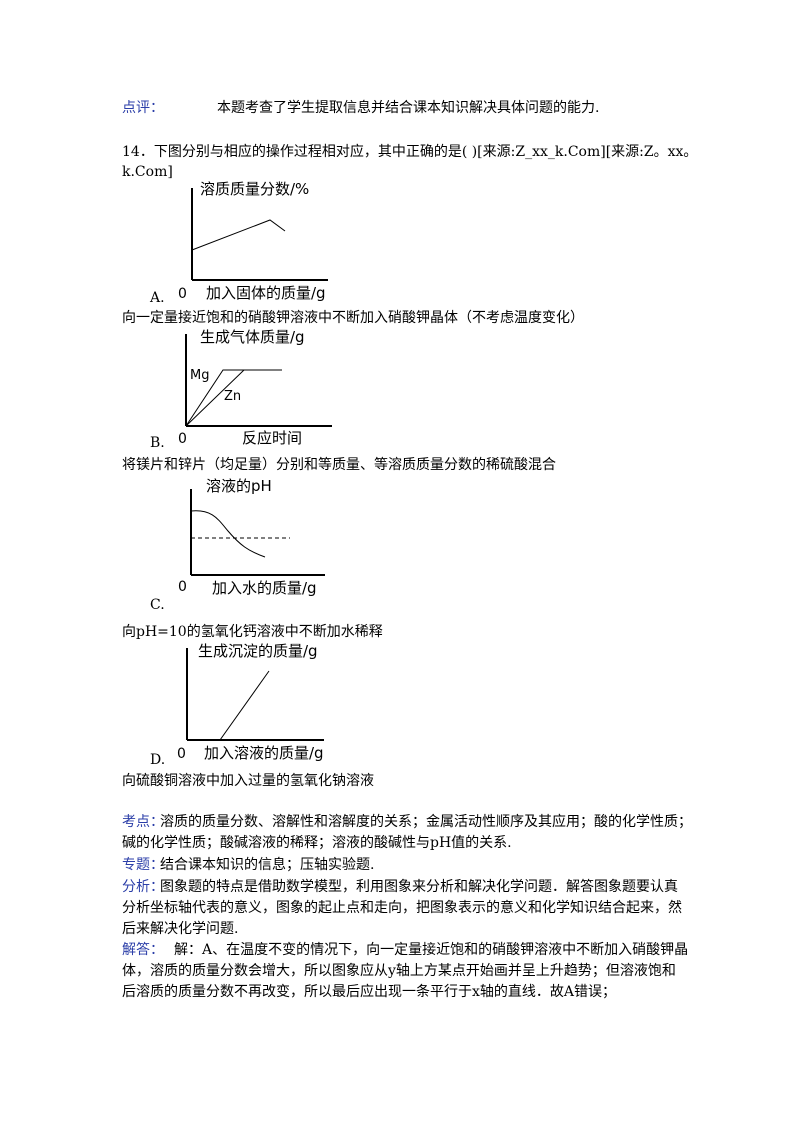 This screenshot has width=800, height=1132. I want to click on comment-text: 本题考查了学生提取信息并结合课本知识解决具体问题的能力., so click(408, 108).